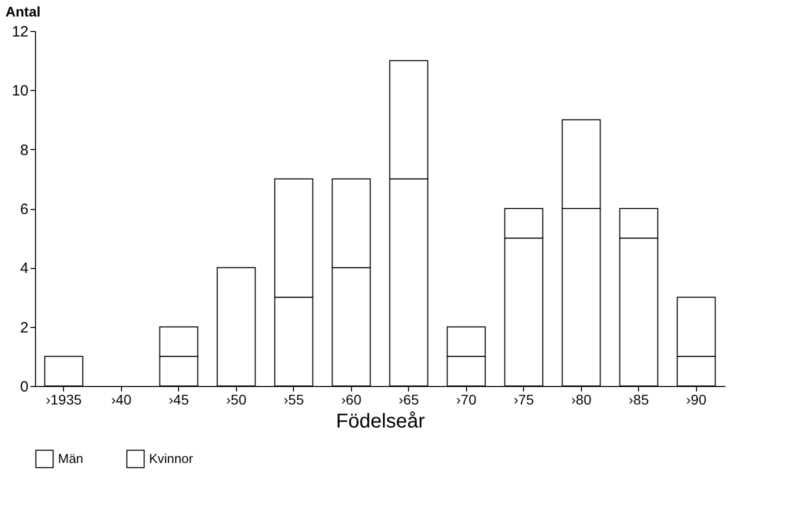  I want to click on legend-label: Män, so click(71, 458).